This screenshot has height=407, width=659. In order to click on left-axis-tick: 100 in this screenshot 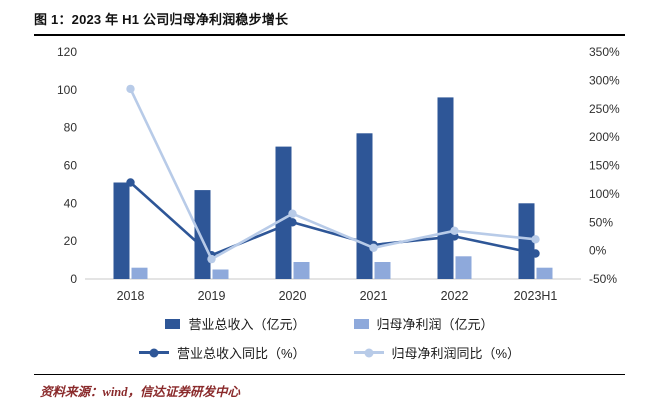, I will do `click(67, 90)`.